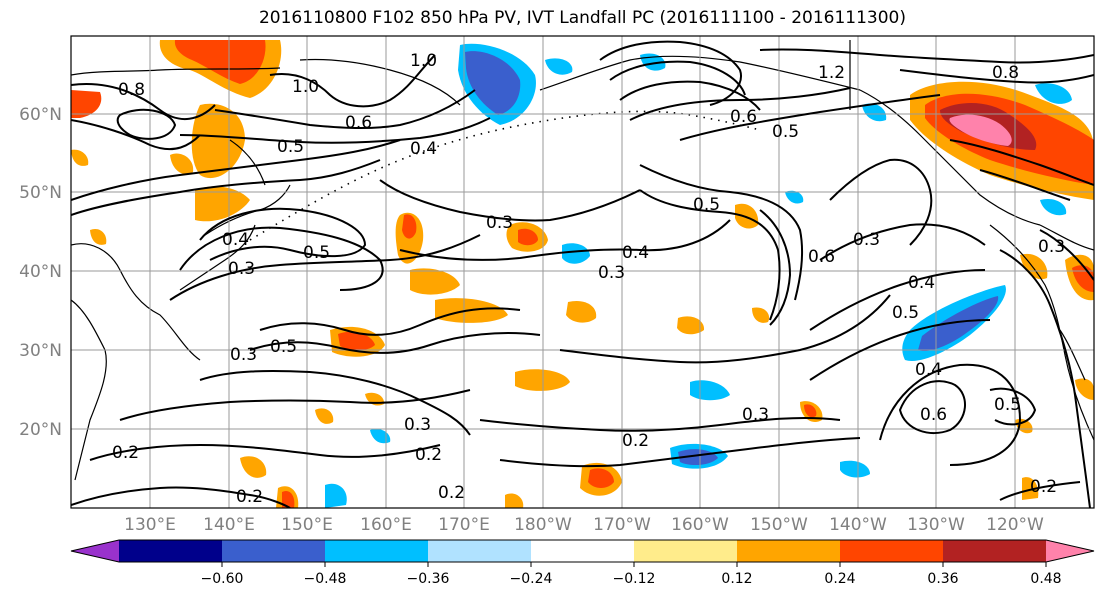 The image size is (1105, 601). I want to click on lat-label-40n: 40°N, so click(40, 272).